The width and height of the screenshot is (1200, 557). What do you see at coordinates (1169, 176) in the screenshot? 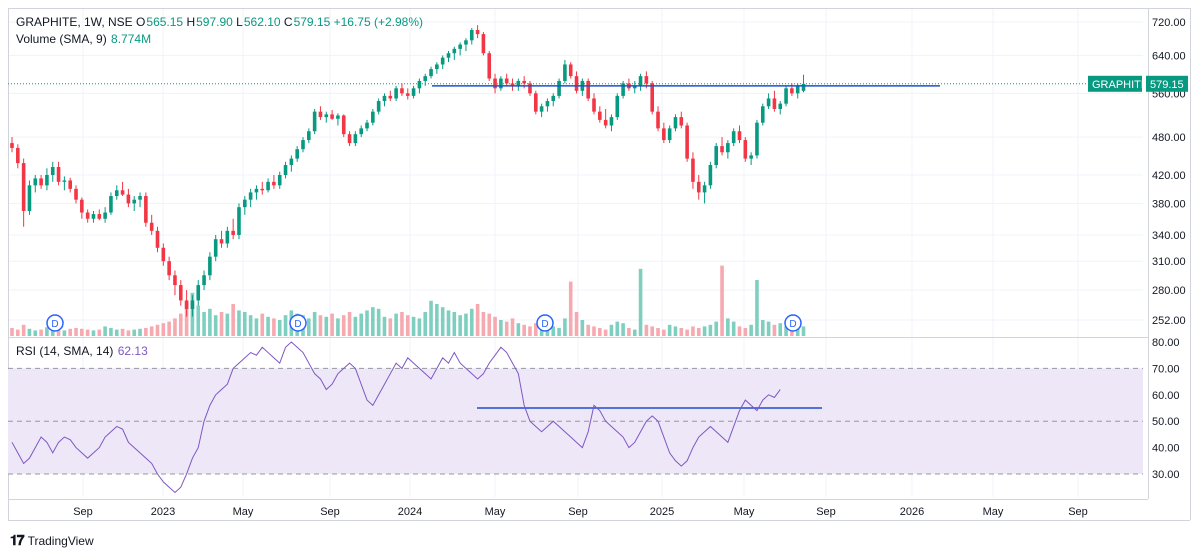
I see `price-tick-label: 420.00` at bounding box center [1169, 176].